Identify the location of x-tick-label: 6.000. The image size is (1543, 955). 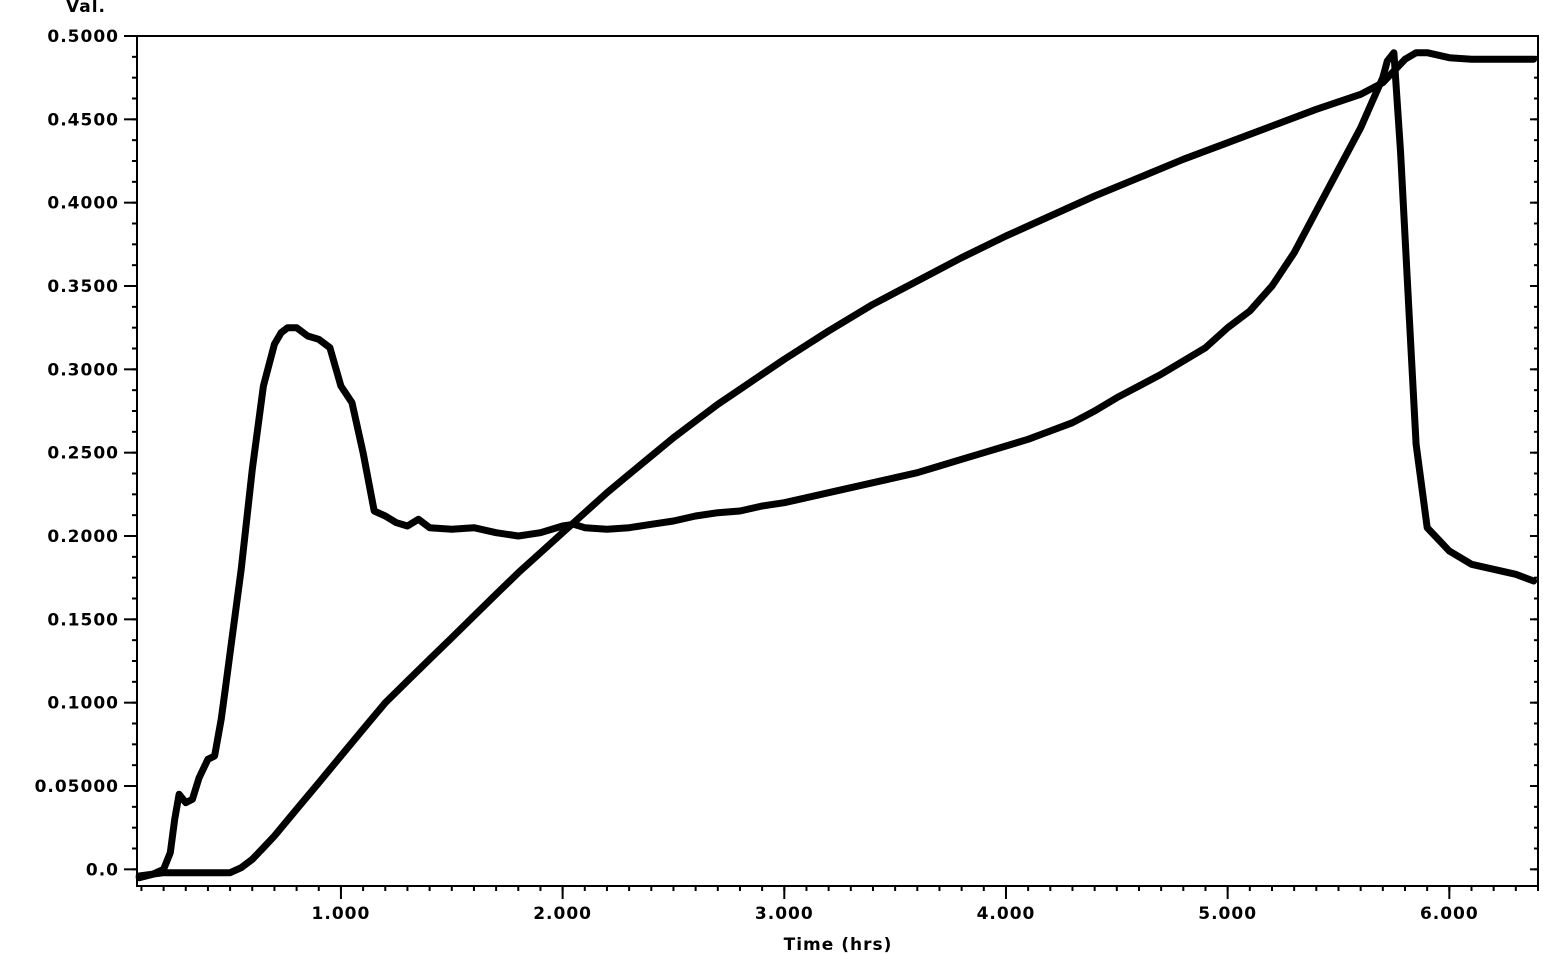
(1449, 914).